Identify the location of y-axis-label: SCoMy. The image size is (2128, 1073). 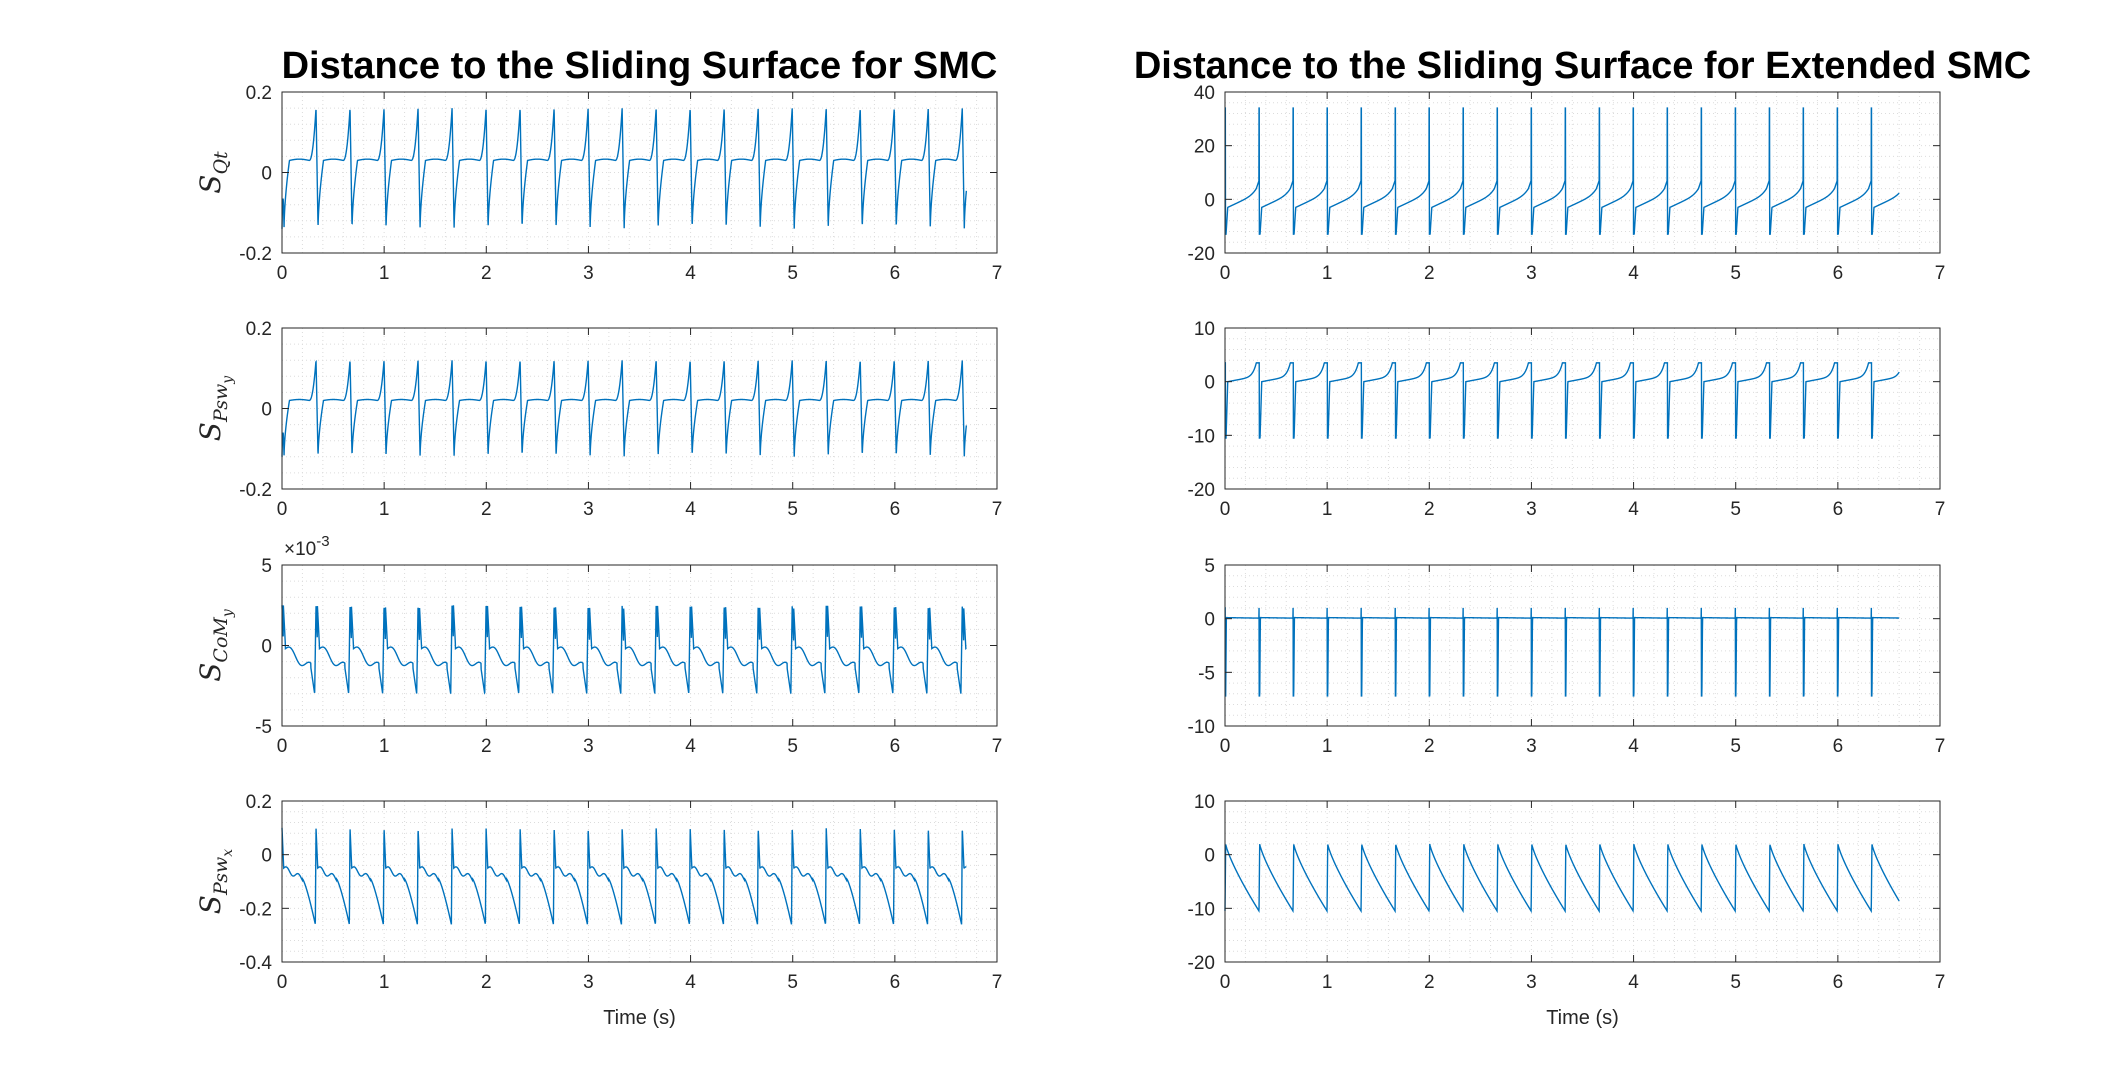
(215, 645).